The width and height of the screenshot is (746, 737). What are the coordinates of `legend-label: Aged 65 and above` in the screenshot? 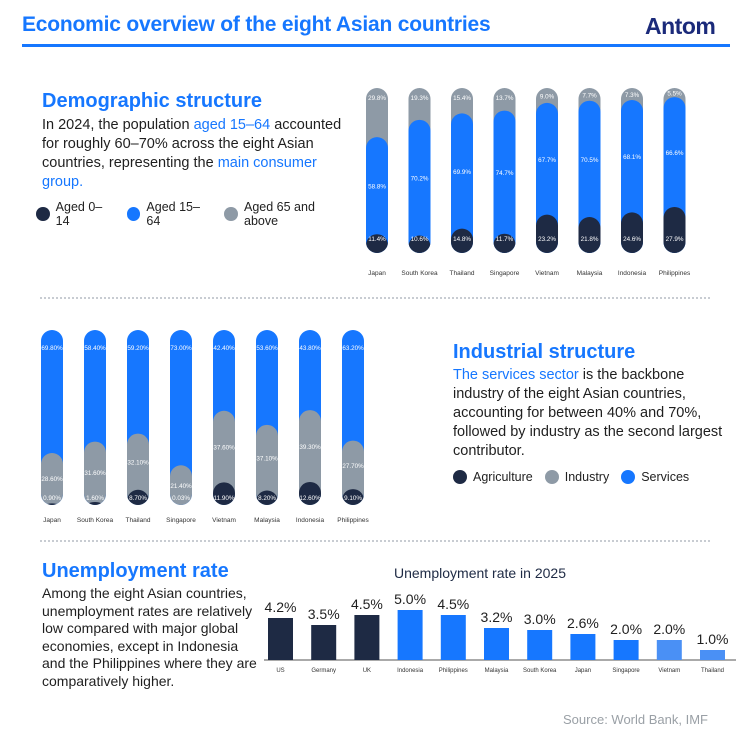 It's located at (279, 214).